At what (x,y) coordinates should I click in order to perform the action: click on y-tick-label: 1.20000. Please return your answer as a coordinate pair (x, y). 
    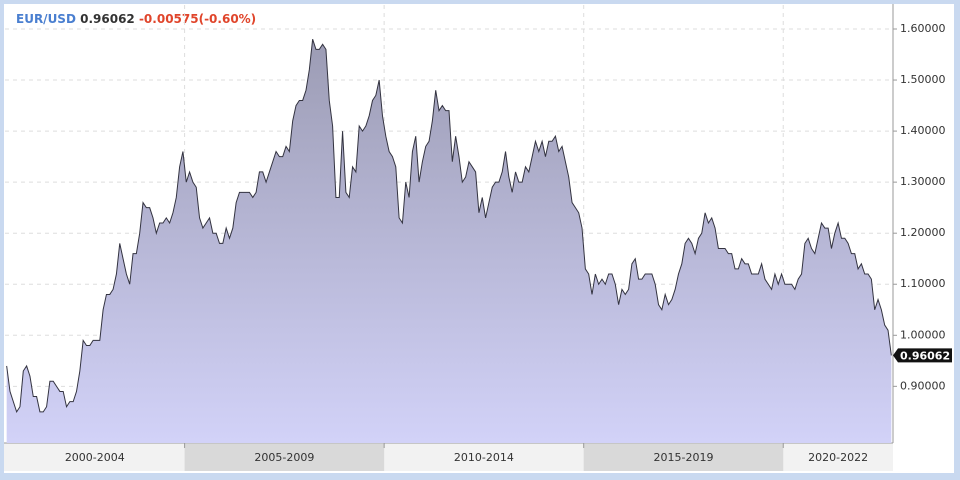
    Looking at the image, I should click on (923, 232).